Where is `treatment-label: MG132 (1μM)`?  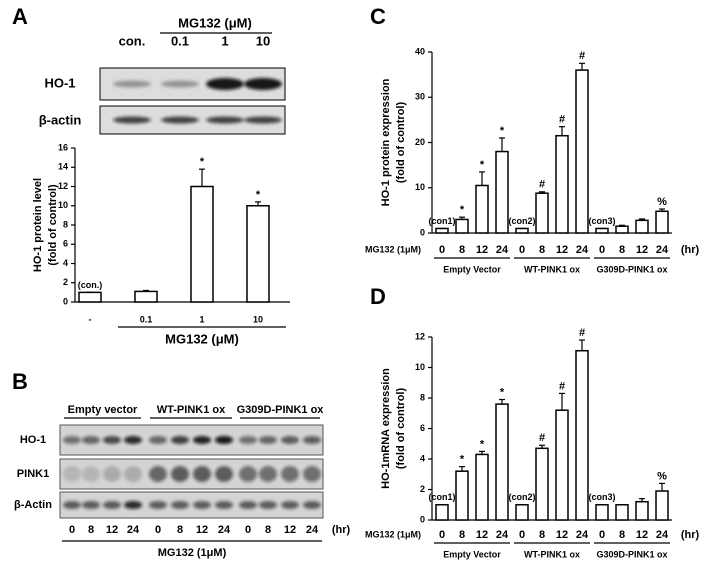 treatment-label: MG132 (1μM) is located at coordinates (192, 553).